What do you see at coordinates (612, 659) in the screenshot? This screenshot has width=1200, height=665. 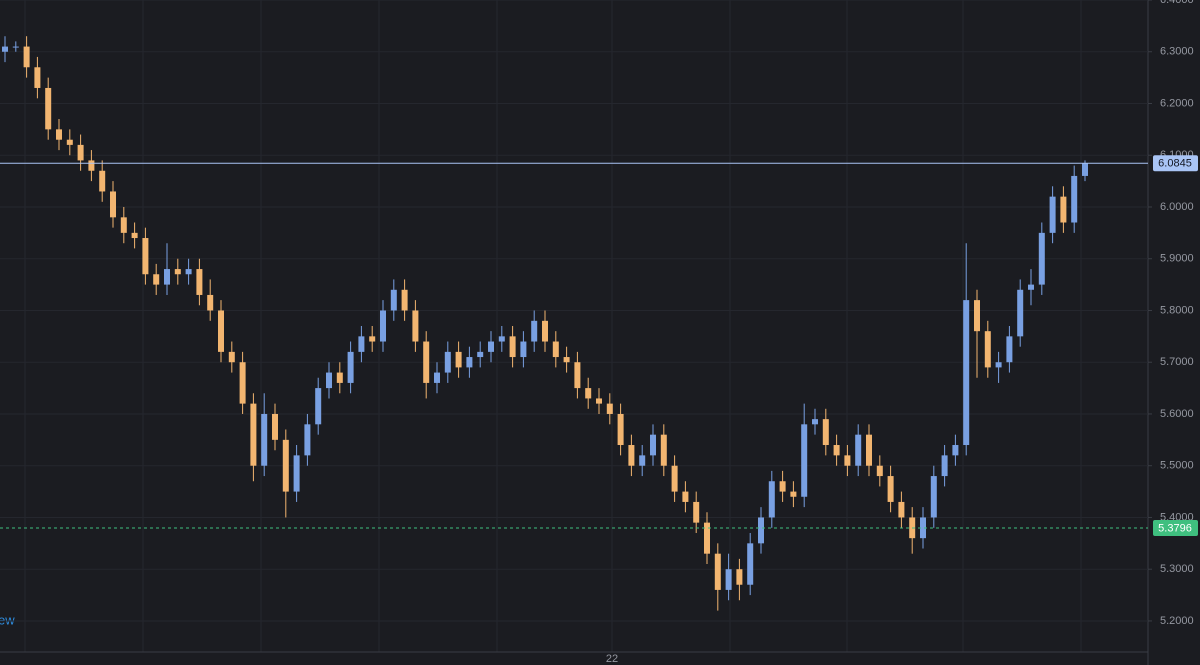 I see `x-tick-label: 22` at bounding box center [612, 659].